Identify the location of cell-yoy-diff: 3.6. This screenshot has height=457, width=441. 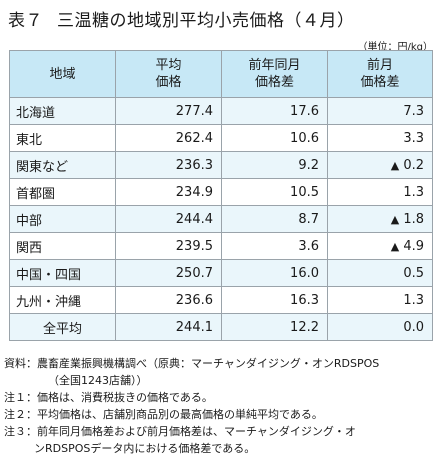
(274, 246).